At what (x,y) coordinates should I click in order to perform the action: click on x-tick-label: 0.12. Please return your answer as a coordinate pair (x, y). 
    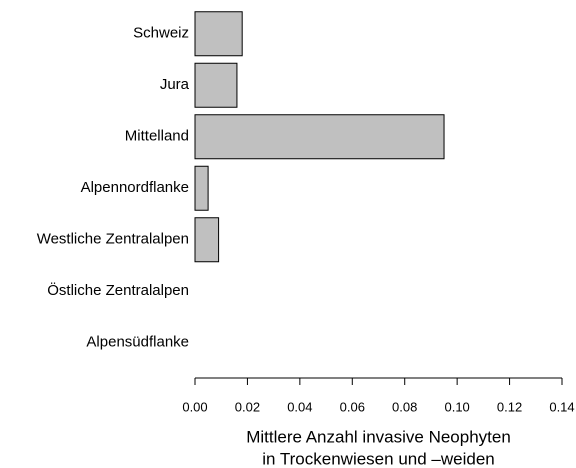
    Looking at the image, I should click on (509, 406).